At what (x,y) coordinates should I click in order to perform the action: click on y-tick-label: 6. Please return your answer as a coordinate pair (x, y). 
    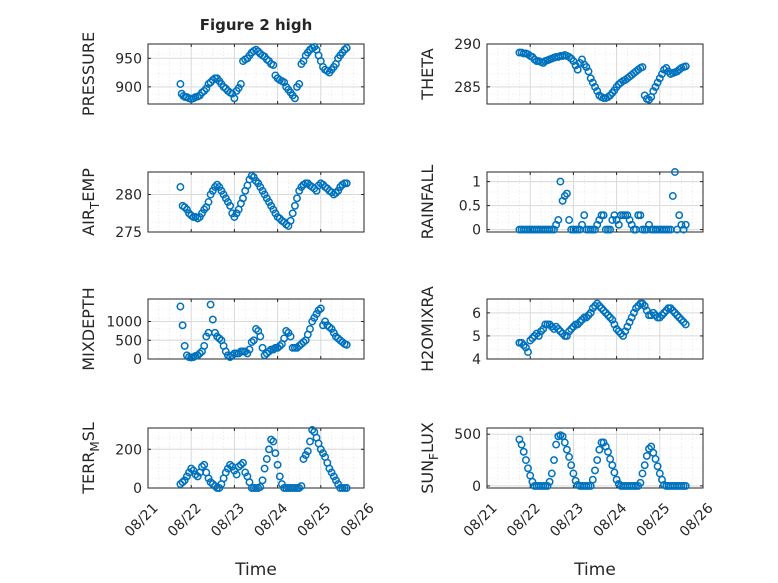
    Looking at the image, I should click on (476, 314).